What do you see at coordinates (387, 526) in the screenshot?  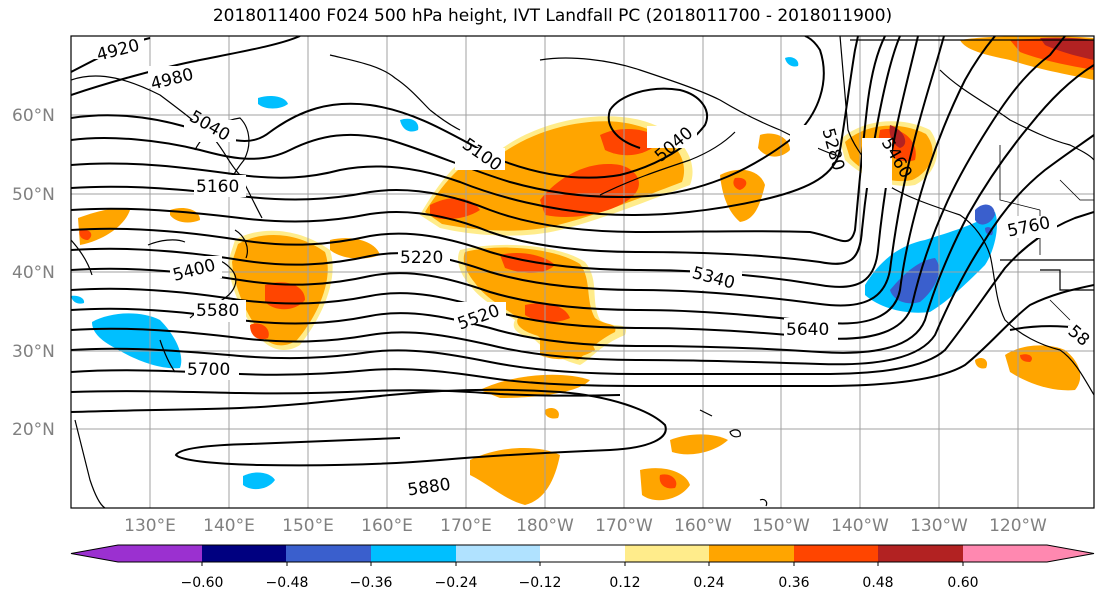 I see `lon-label-160e: 160°E` at bounding box center [387, 526].